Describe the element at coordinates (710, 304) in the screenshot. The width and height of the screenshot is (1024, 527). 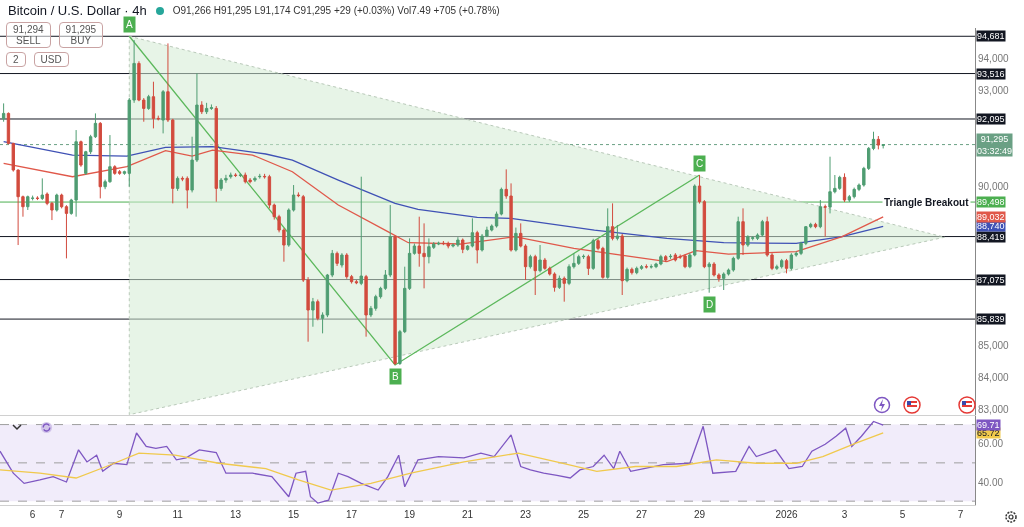
I see `annotation: D` at that location.